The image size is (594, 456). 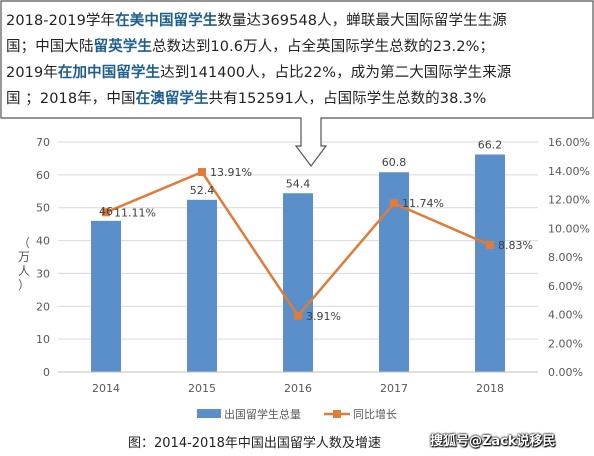 What do you see at coordinates (231, 172) in the screenshot?
I see `growth-value-label: 13.91%` at bounding box center [231, 172].